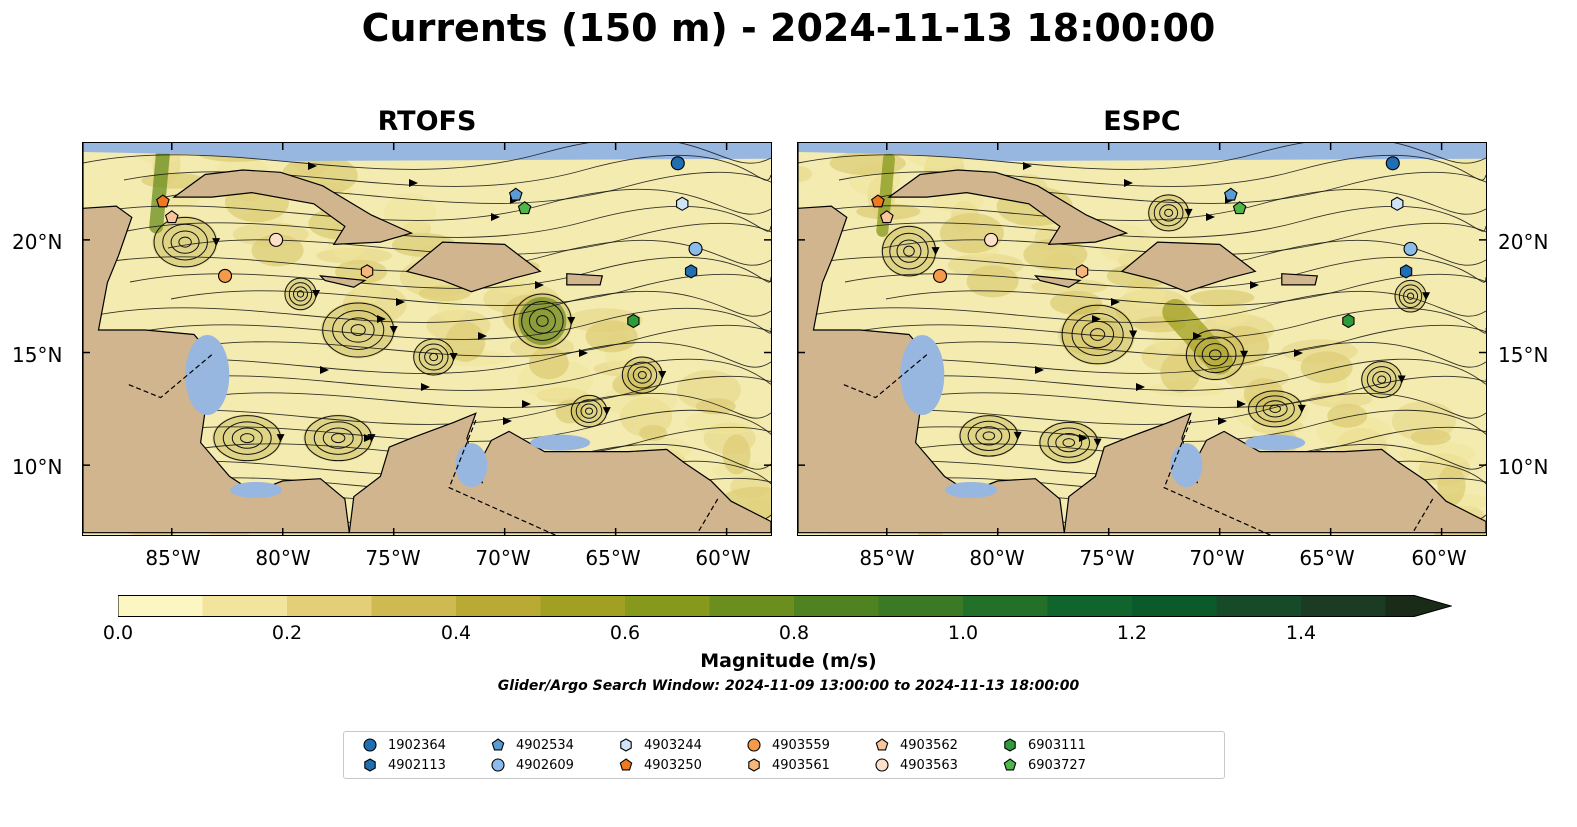 This screenshot has height=827, width=1577. I want to click on x-tick-label: 60°W, so click(723, 558).